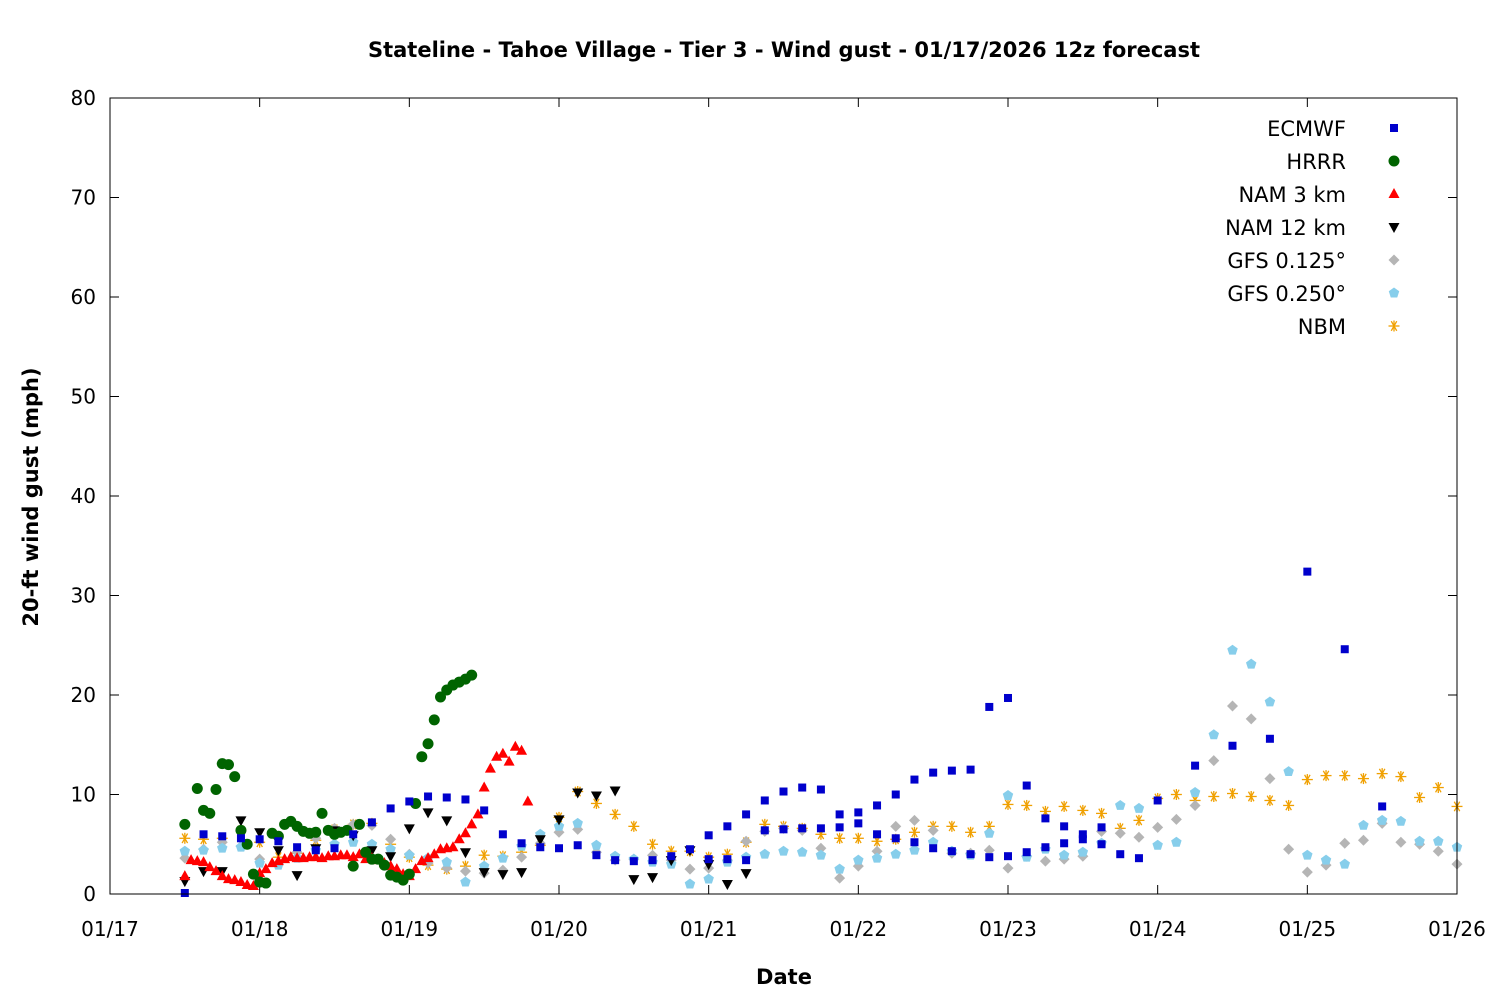  Describe the element at coordinates (859, 929) in the screenshot. I see `x-tick-label: 01/22` at that location.